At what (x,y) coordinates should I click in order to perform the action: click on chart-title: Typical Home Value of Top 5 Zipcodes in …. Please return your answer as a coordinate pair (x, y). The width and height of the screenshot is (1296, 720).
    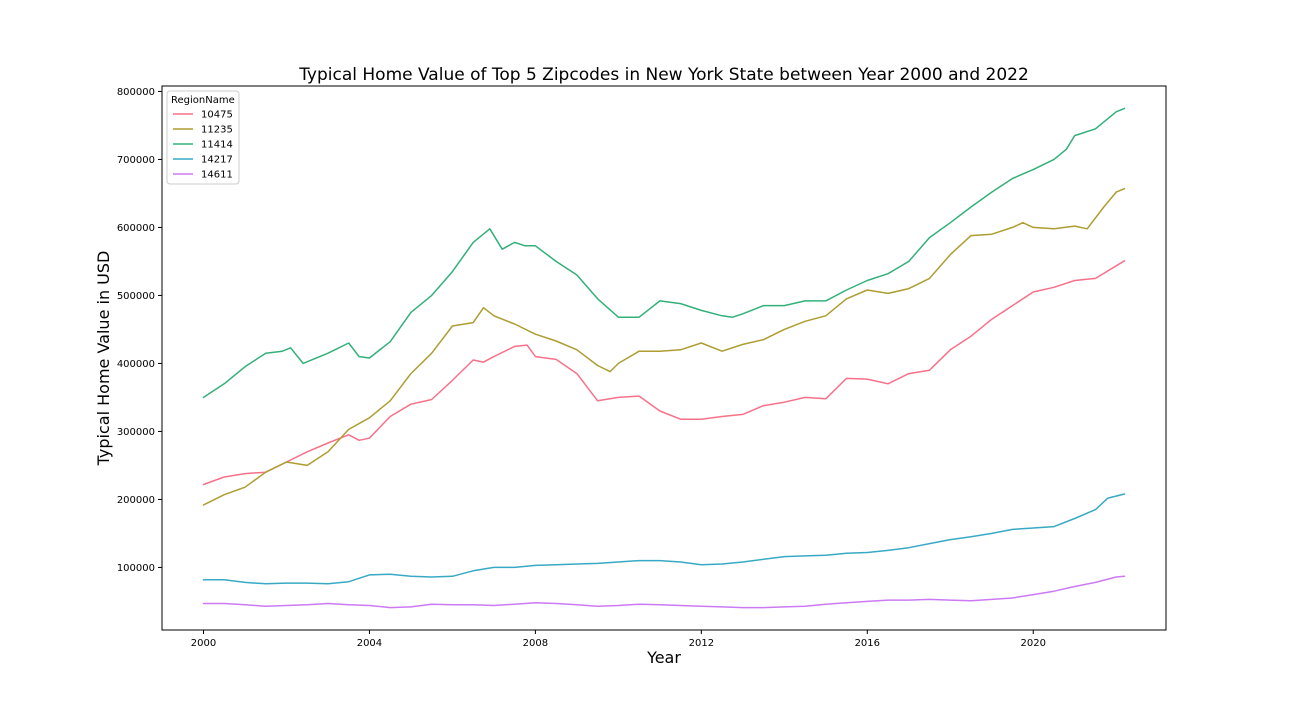
    Looking at the image, I should click on (663, 75).